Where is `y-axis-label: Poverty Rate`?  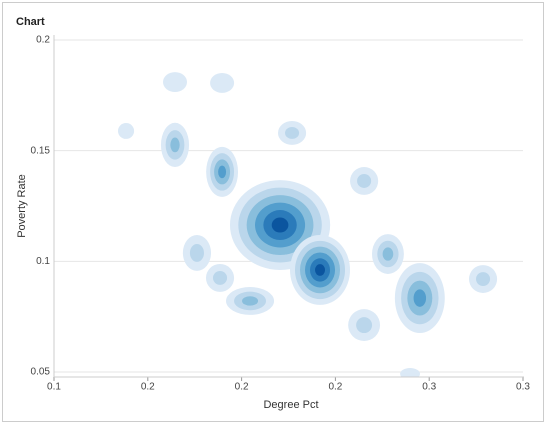 y-axis-label: Poverty Rate is located at coordinates (22, 206).